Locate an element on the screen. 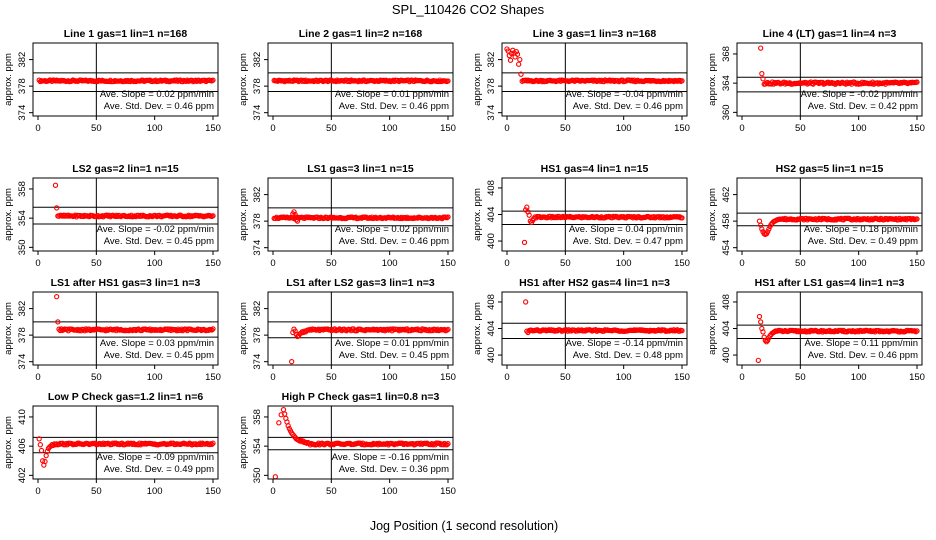 The height and width of the screenshot is (540, 936). panel-title: Line 1 gas=1 lin=1 n=168 is located at coordinates (126, 34).